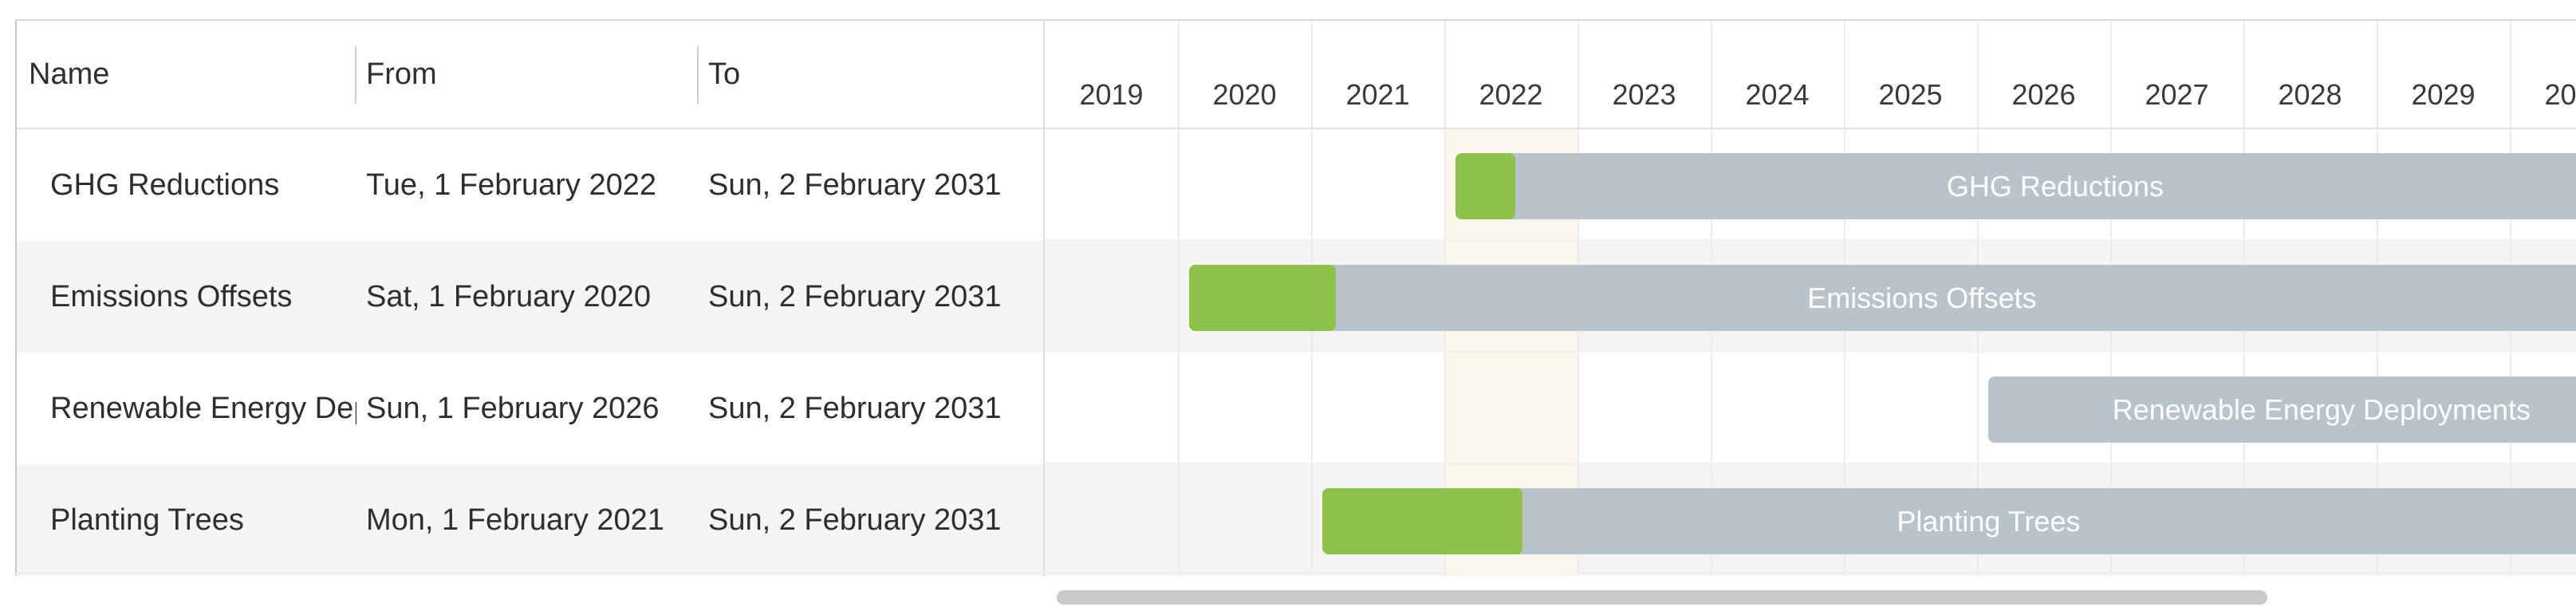 The image size is (2576, 615). Describe the element at coordinates (1179, 298) in the screenshot. I see `year-gridline` at that location.